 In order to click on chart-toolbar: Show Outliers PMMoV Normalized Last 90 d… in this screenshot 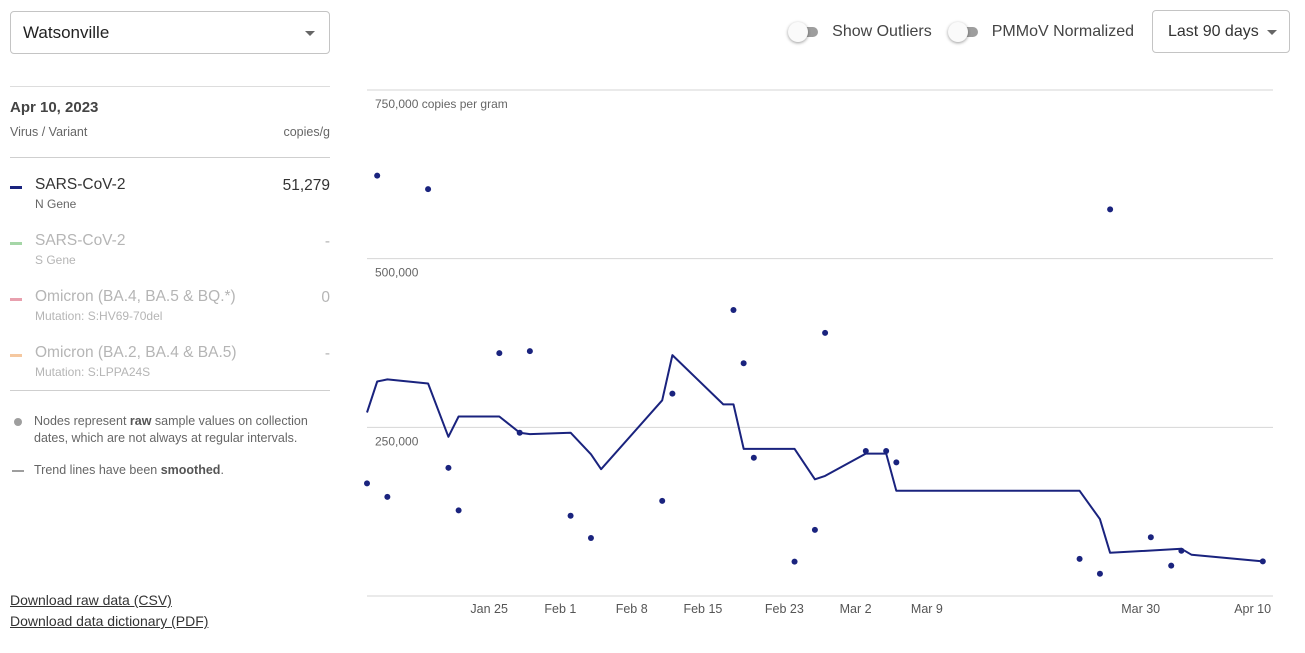, I will do `click(1039, 31)`.